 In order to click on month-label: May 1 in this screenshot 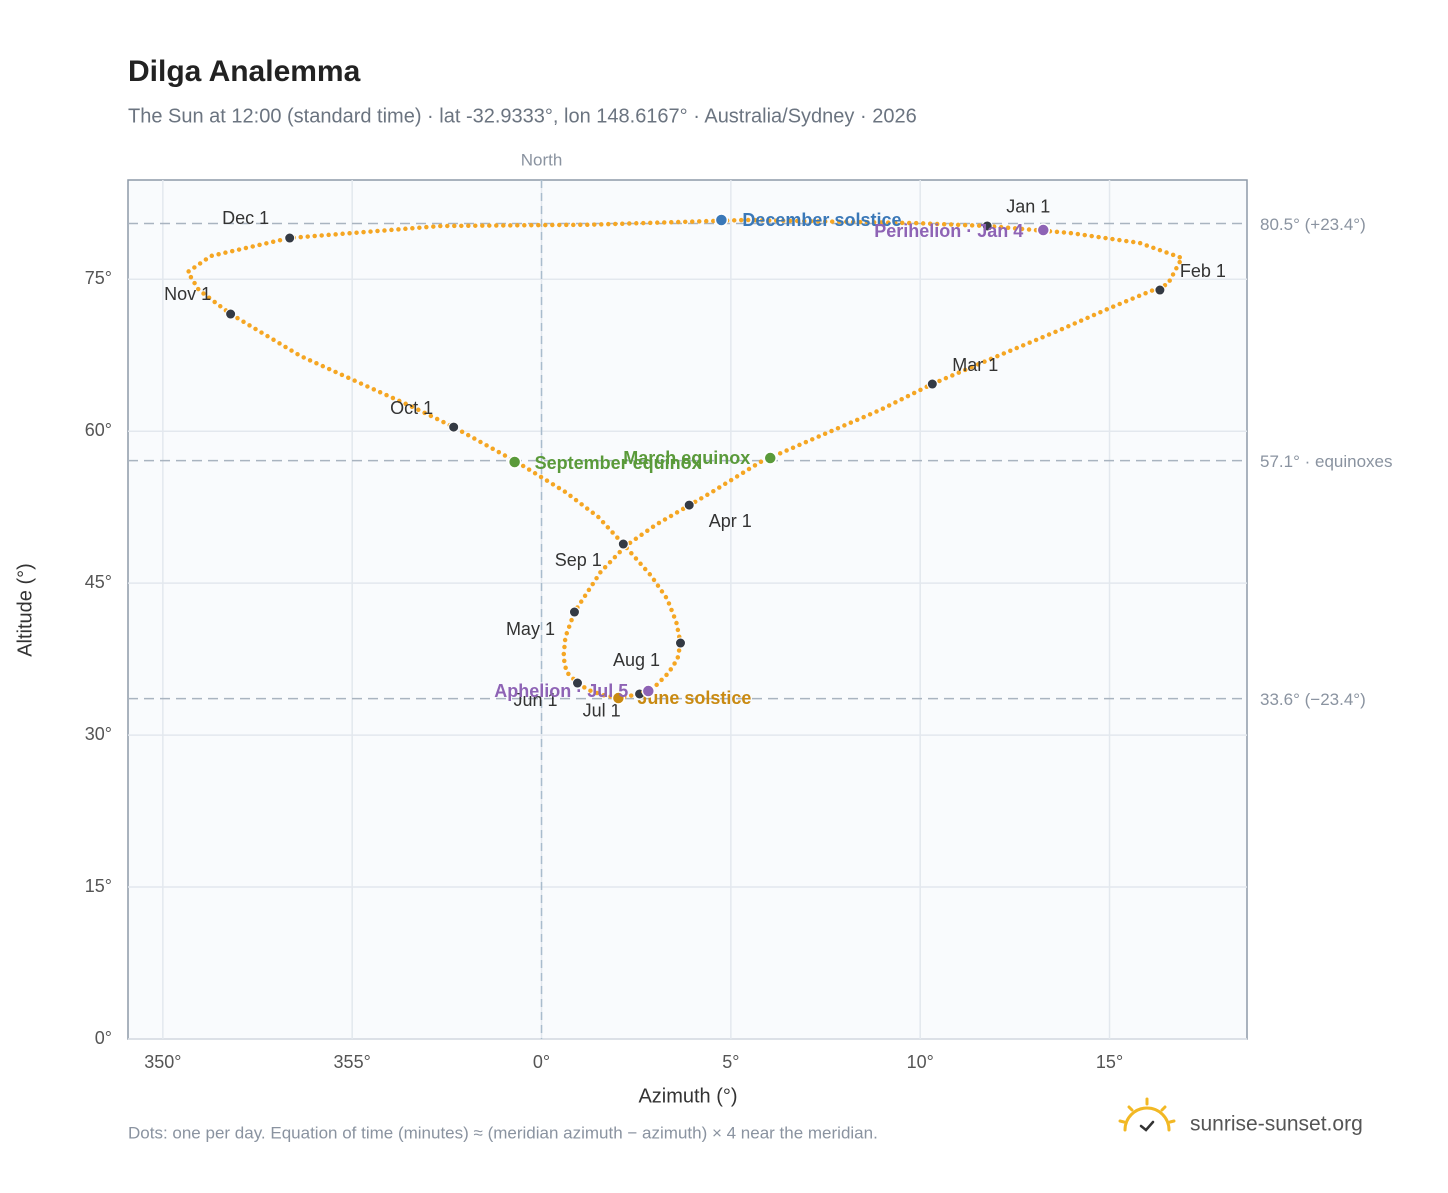, I will do `click(530, 629)`.